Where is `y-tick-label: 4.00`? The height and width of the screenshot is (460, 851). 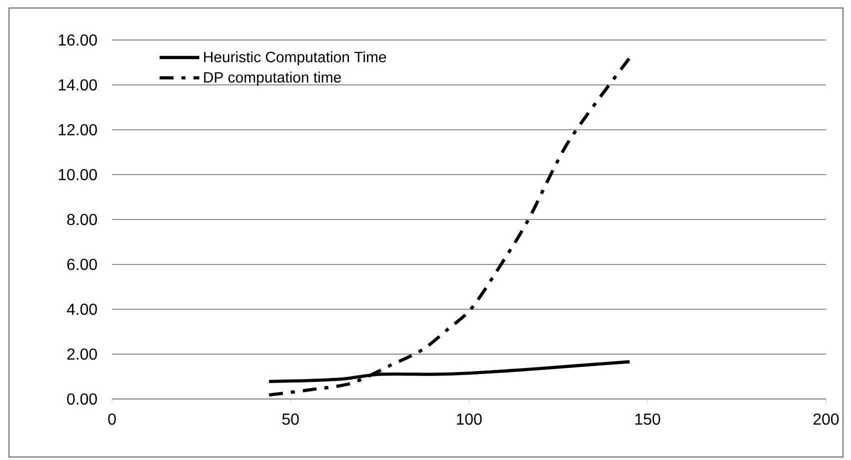
y-tick-label: 4.00 is located at coordinates (81, 309).